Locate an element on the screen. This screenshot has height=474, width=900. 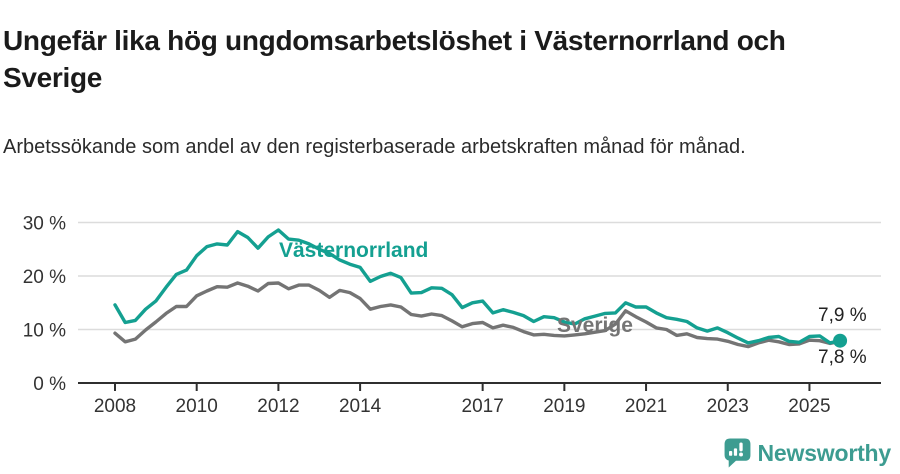
x-tick-label: 2017 is located at coordinates (483, 406).